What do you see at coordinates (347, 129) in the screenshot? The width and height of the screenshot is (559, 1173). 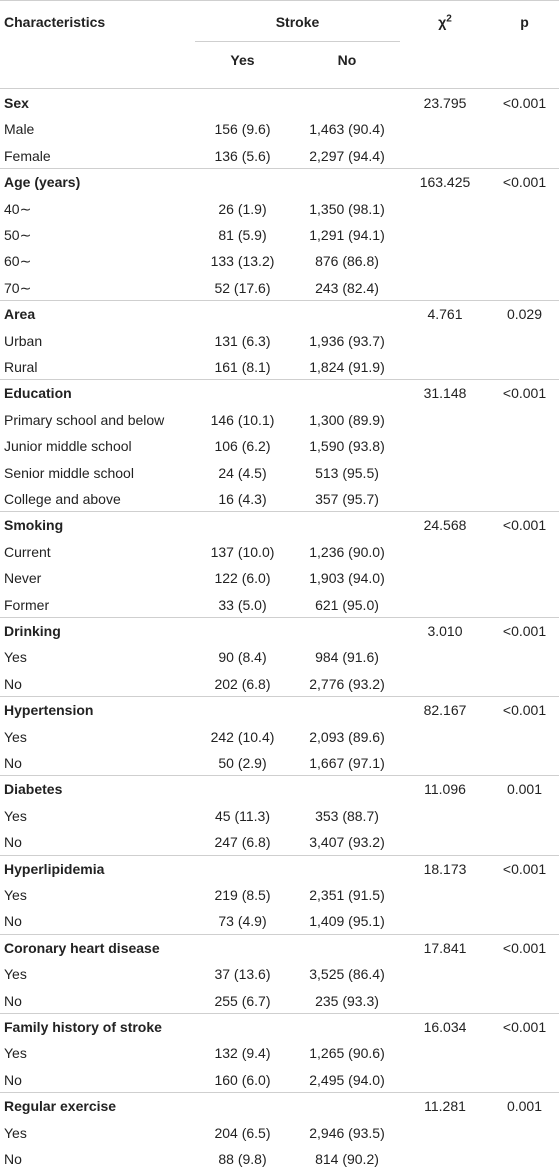 I see `no-cell: 1,463 (90.4)` at bounding box center [347, 129].